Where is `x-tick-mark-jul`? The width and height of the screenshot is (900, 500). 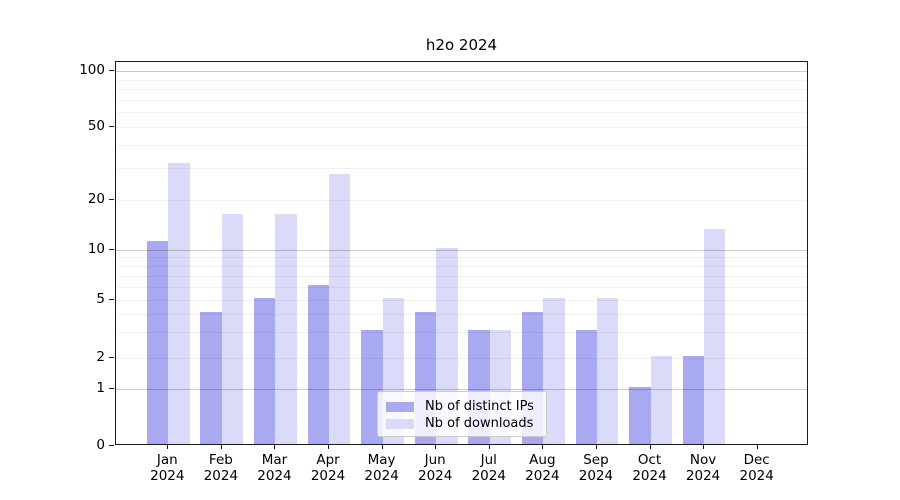
x-tick-mark-jul is located at coordinates (489, 447).